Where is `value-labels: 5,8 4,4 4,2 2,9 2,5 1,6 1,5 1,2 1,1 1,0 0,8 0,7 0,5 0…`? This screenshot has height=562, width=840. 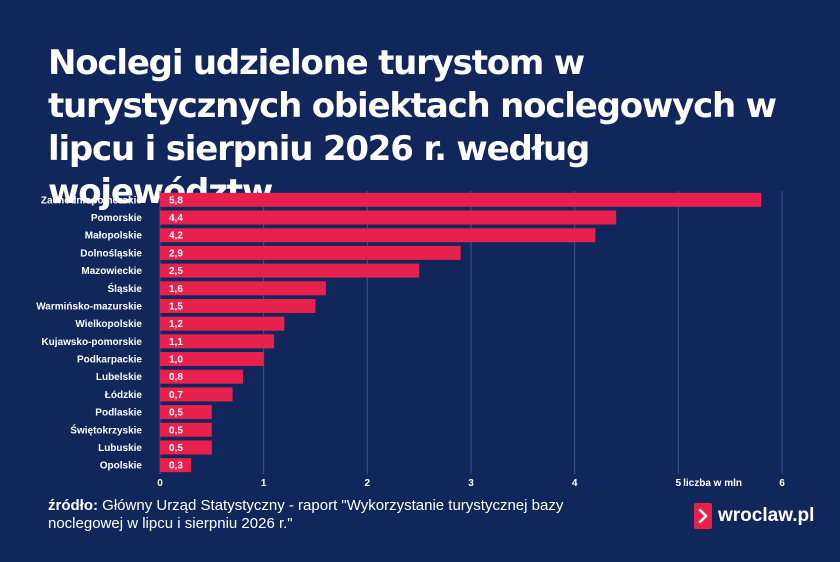
value-labels: 5,8 4,4 4,2 2,9 2,5 1,6 1,5 1,2 1,1 1,0 0,8 0,7 0,5 0… is located at coordinates (176, 333).